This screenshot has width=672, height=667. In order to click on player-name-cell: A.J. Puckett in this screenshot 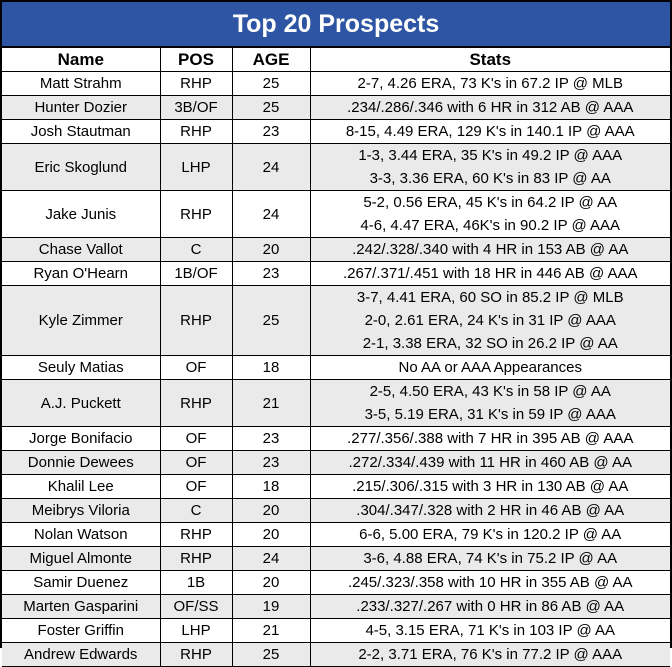, I will do `click(81, 403)`.